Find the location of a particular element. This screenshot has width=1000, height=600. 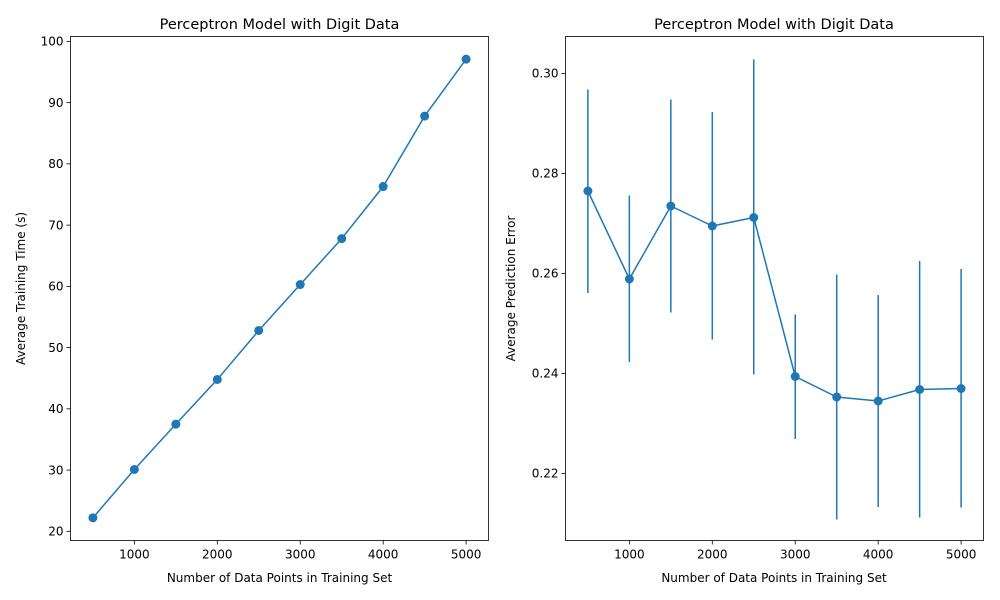

left-x-tick-label: 5000 is located at coordinates (466, 555).